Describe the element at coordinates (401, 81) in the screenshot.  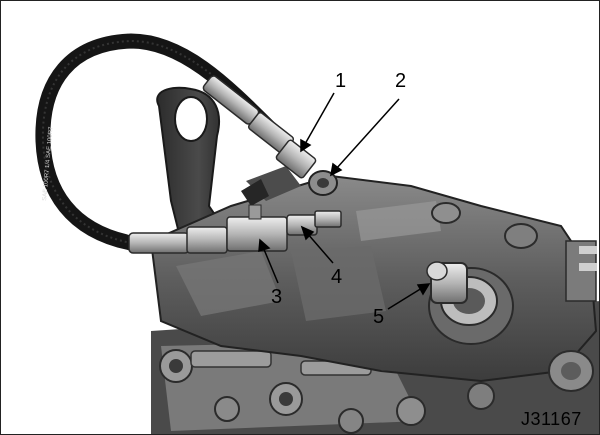
I see `callout-2: 2` at that location.